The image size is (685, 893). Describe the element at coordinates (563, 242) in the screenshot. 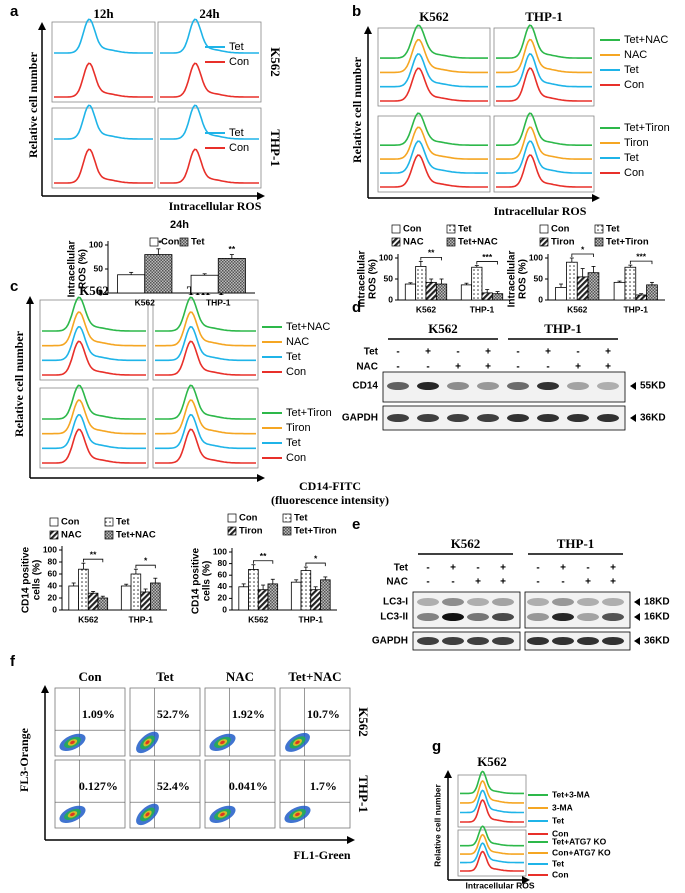

I see `legend-label: Tiron` at that location.